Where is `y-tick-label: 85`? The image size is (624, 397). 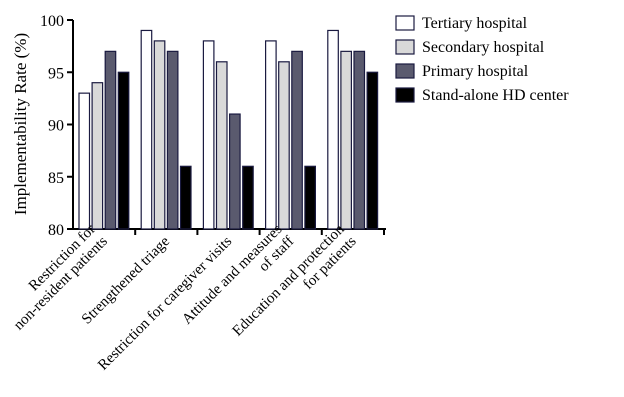 y-tick-label: 85 is located at coordinates (56, 178).